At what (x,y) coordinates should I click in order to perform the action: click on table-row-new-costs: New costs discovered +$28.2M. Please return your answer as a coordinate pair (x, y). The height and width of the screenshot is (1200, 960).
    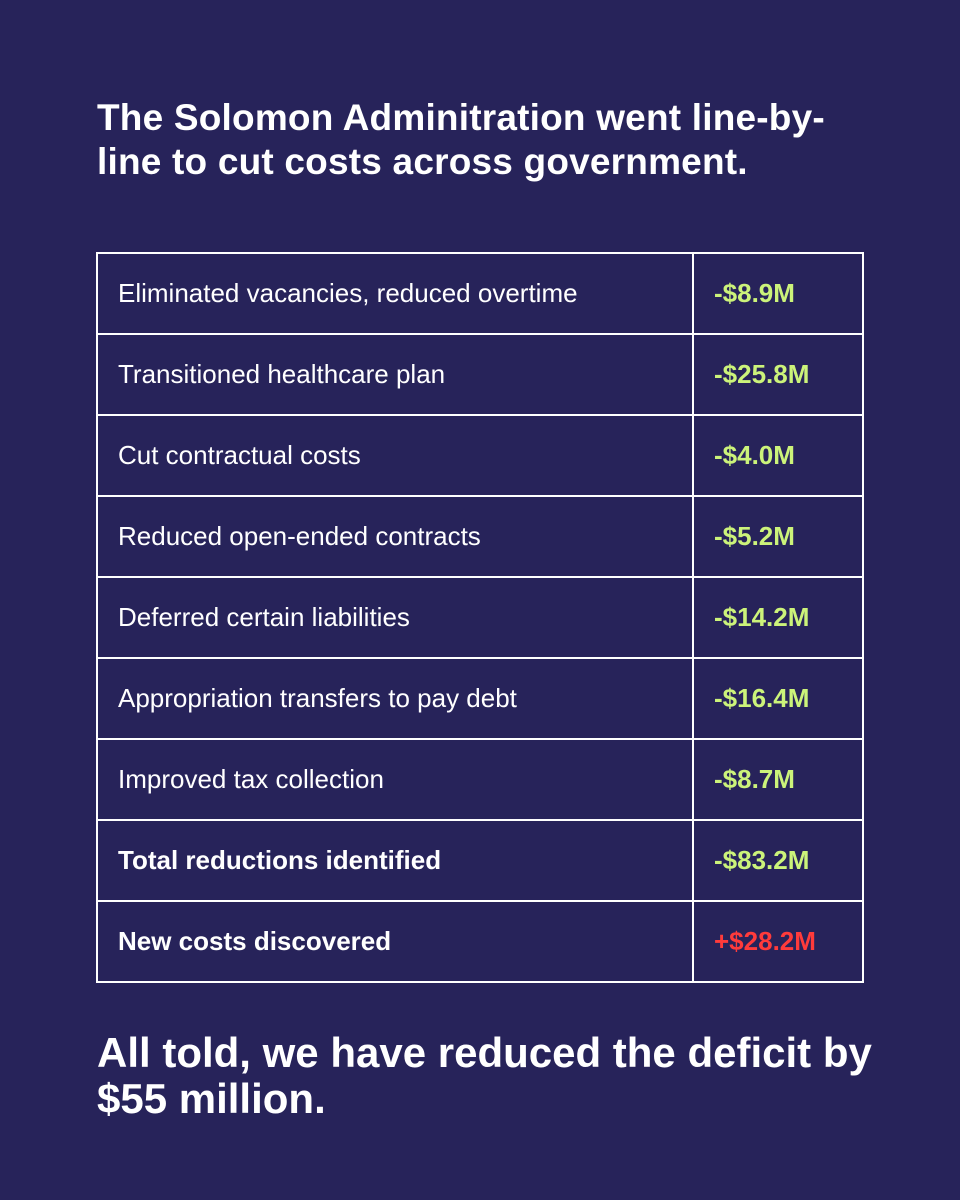
    Looking at the image, I should click on (480, 941).